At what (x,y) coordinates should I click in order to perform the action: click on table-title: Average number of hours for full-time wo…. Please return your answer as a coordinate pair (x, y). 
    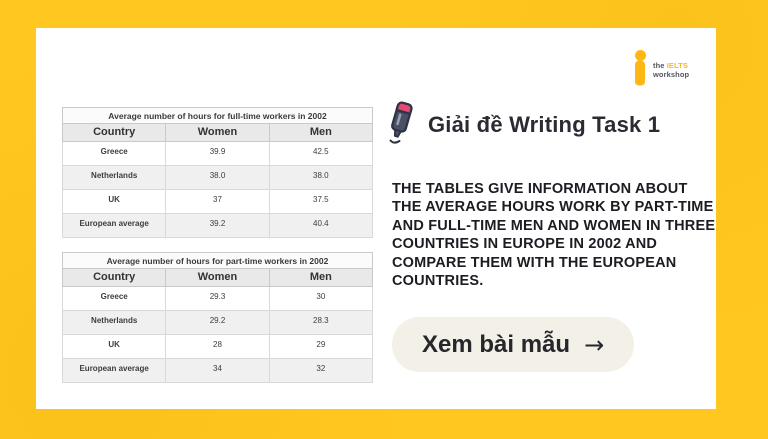
    Looking at the image, I should click on (217, 115).